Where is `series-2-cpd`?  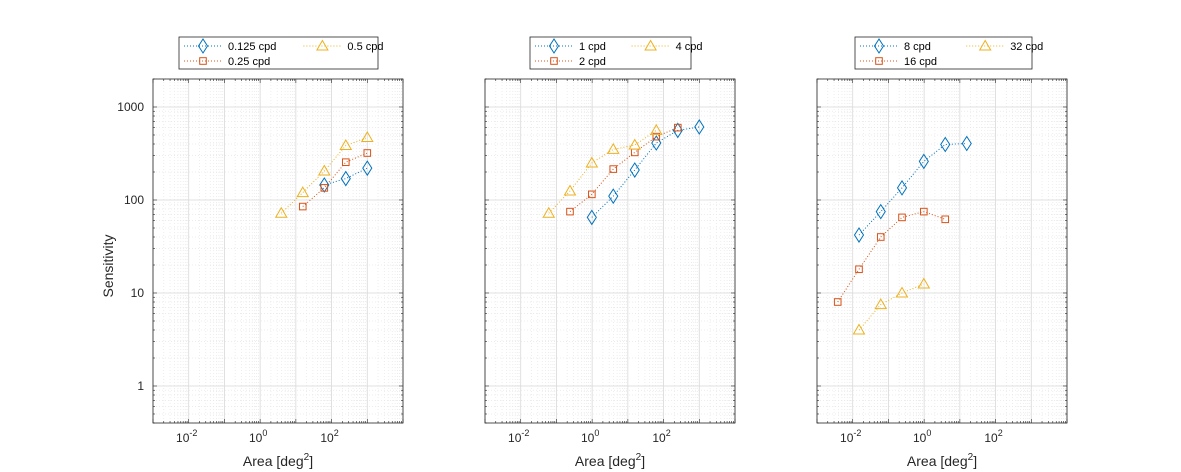 series-2-cpd is located at coordinates (624, 169).